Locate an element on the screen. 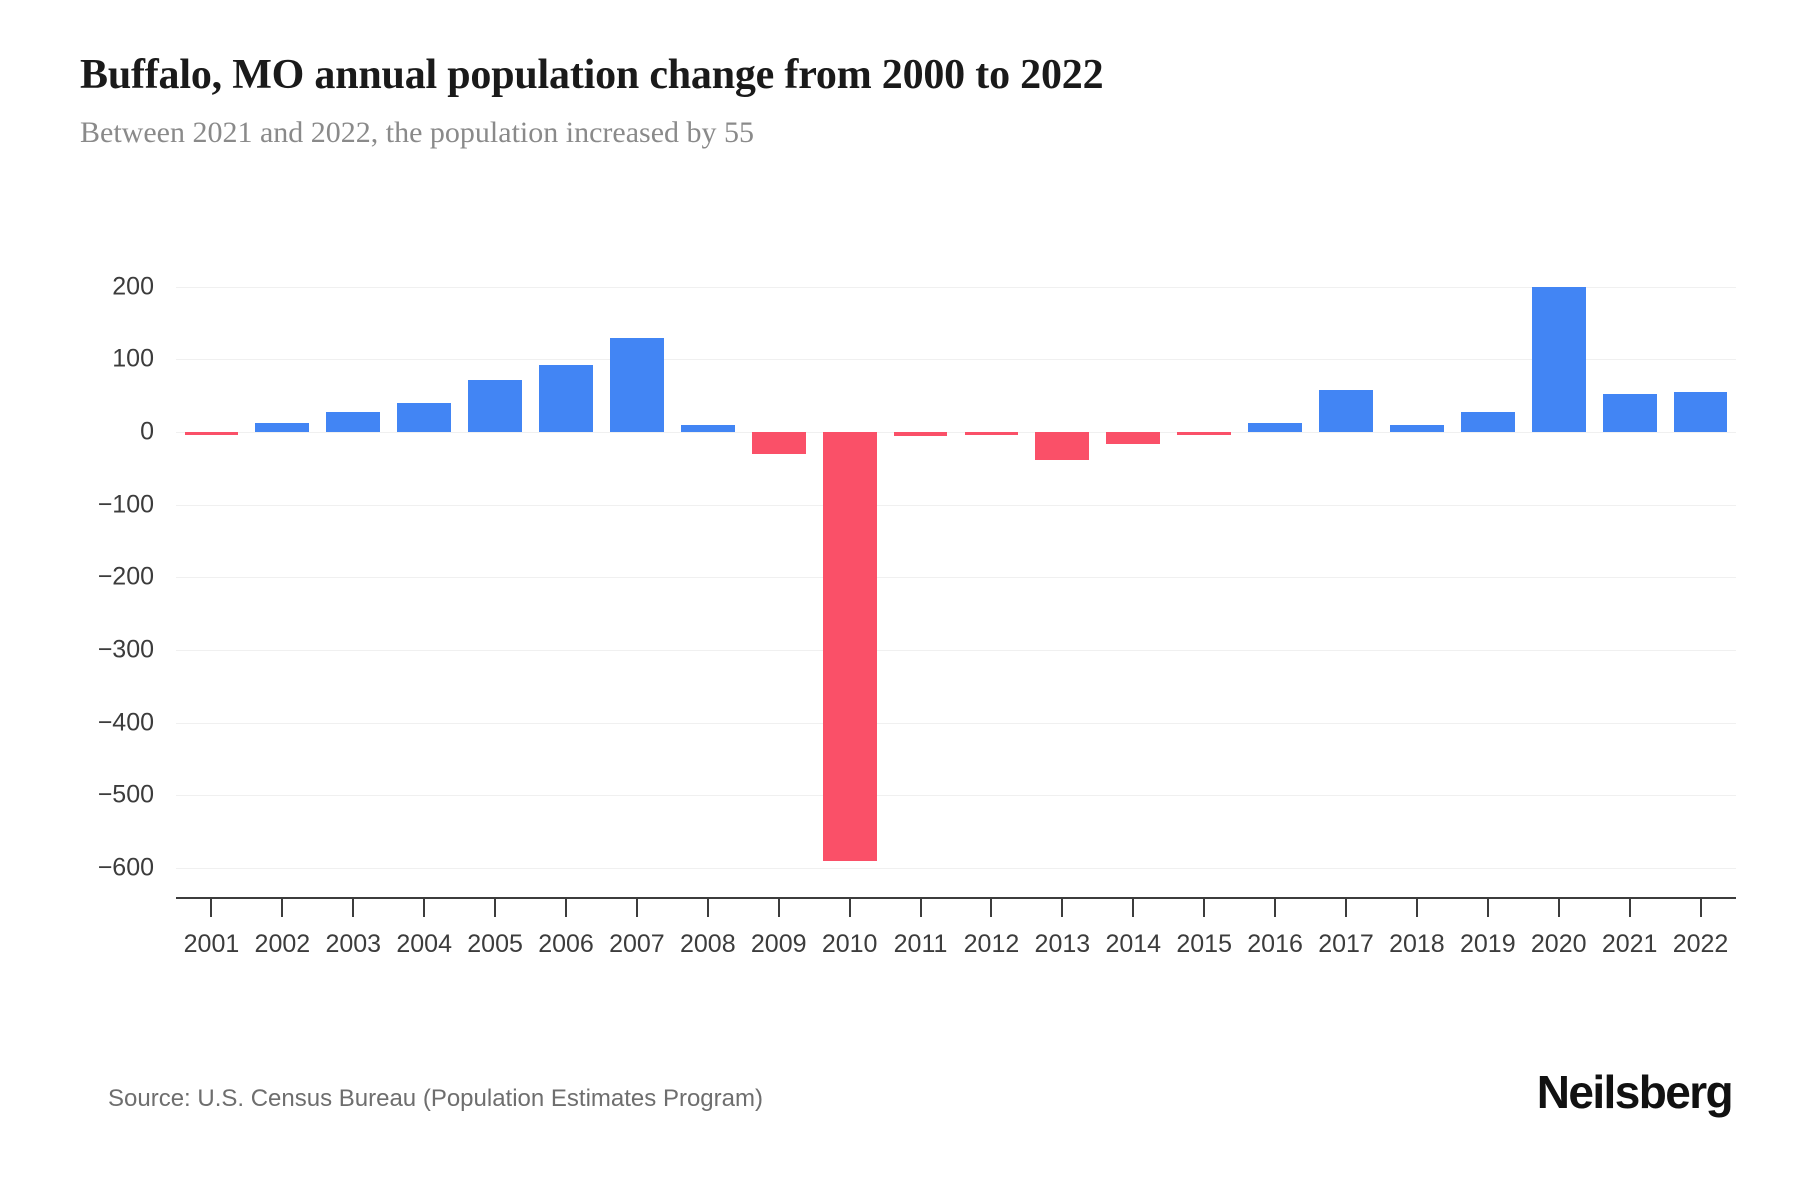 This screenshot has width=1800, height=1200. x-axis-tick-label-2004: 2004 is located at coordinates (424, 944).